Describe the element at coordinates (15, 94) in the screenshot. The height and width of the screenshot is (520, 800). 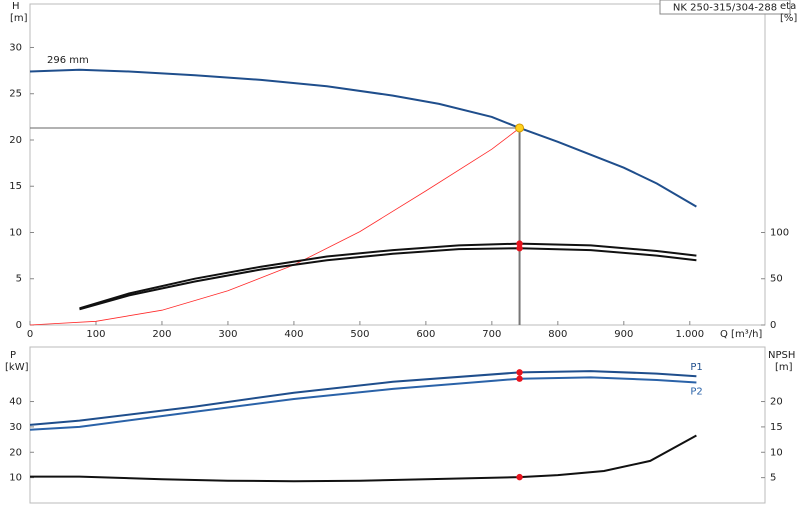
I see `y-tick-label: 25` at that location.